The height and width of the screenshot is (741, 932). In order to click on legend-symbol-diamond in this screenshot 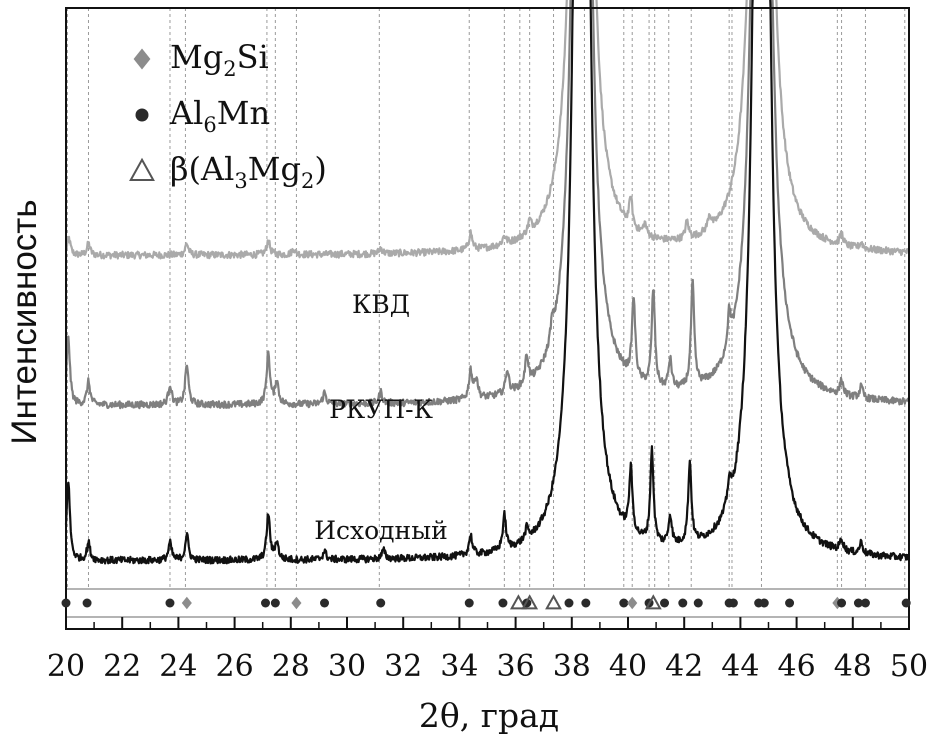, I will do `click(142, 59)`.